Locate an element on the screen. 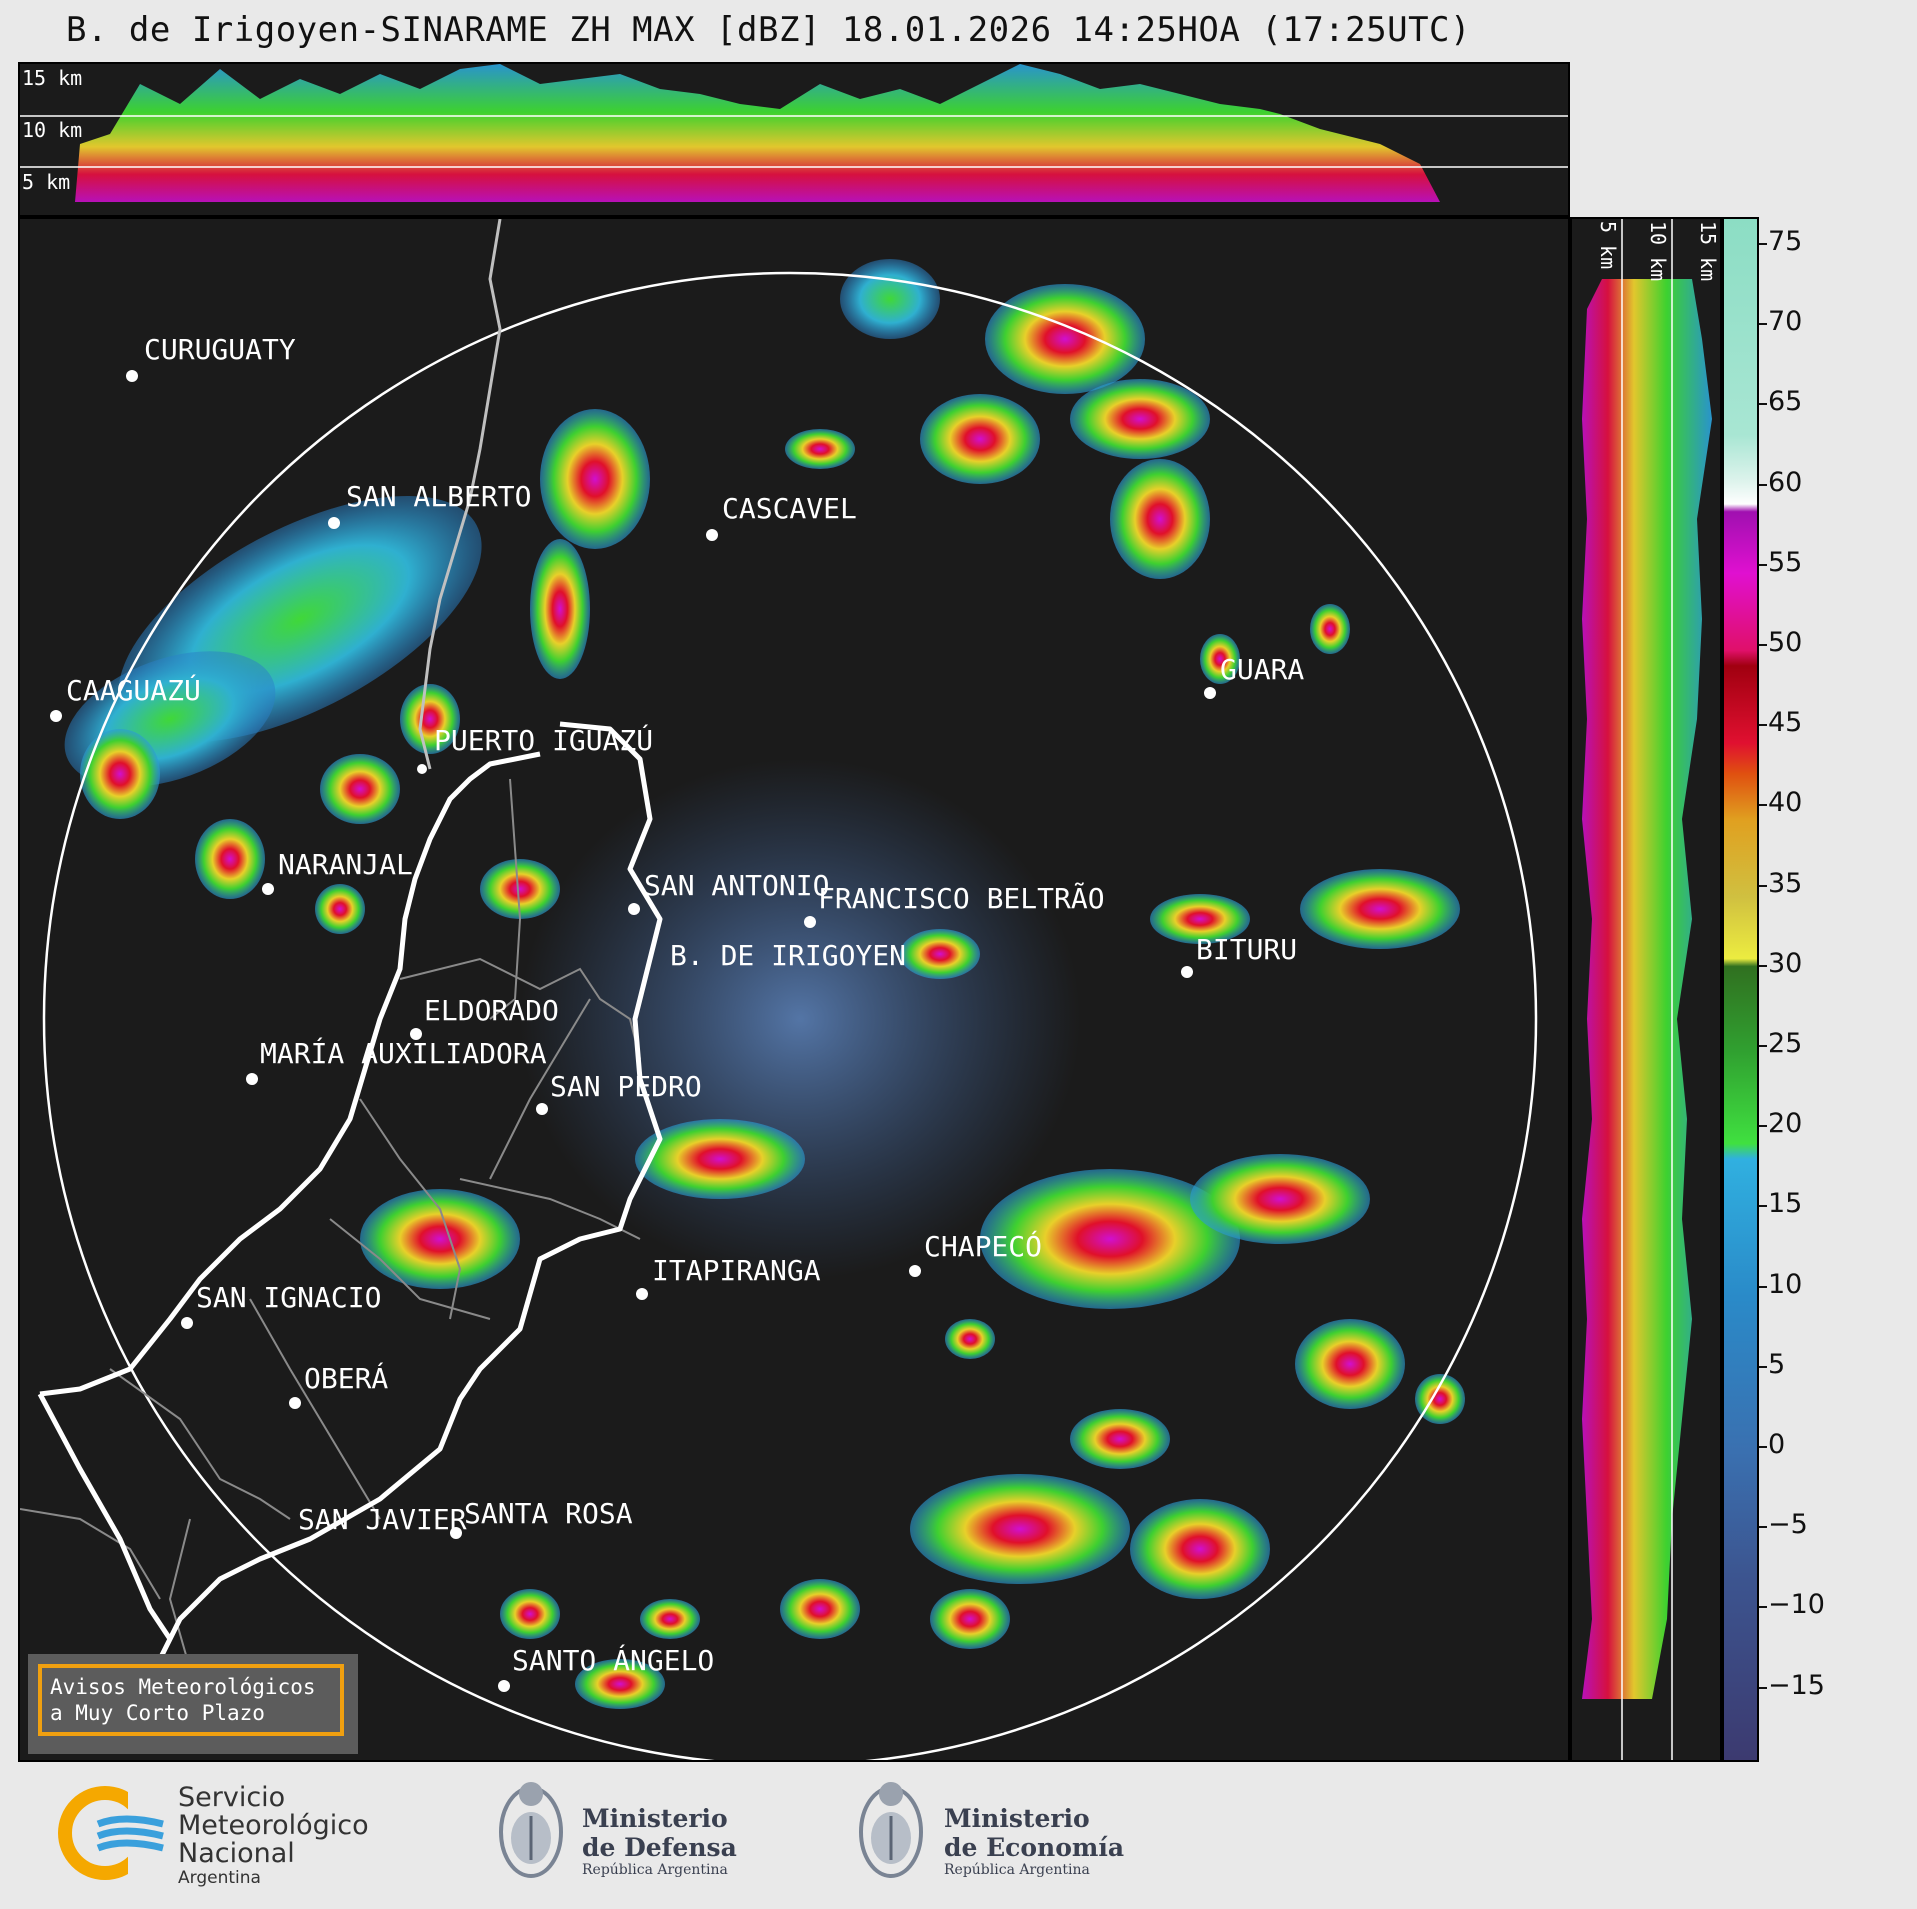  top-echo-profile is located at coordinates (794, 133).